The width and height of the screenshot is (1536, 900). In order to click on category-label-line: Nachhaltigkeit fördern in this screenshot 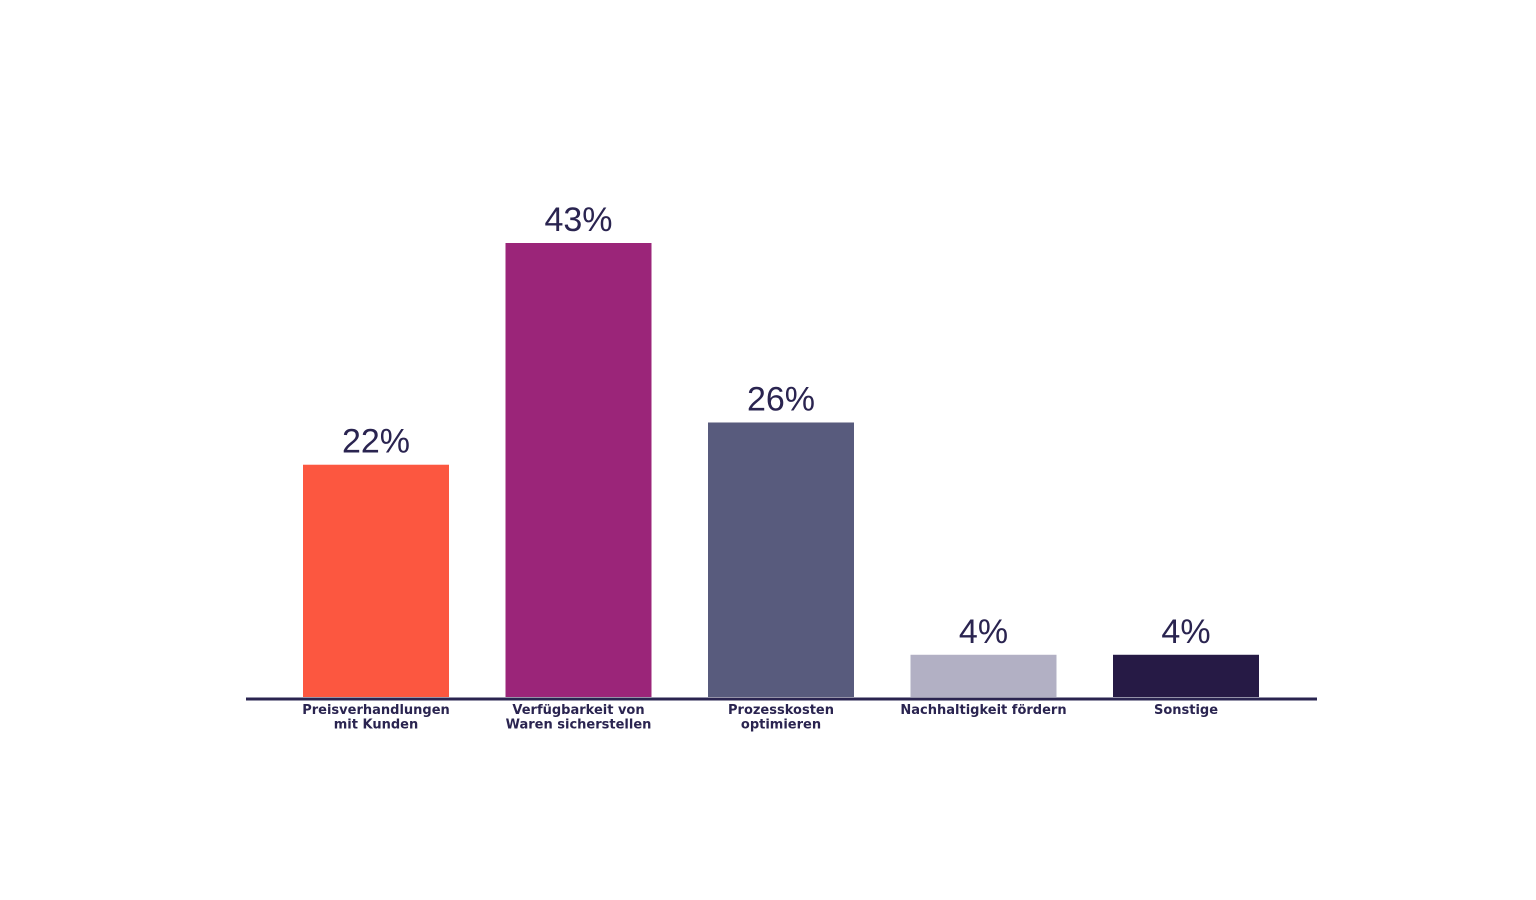, I will do `click(983, 710)`.